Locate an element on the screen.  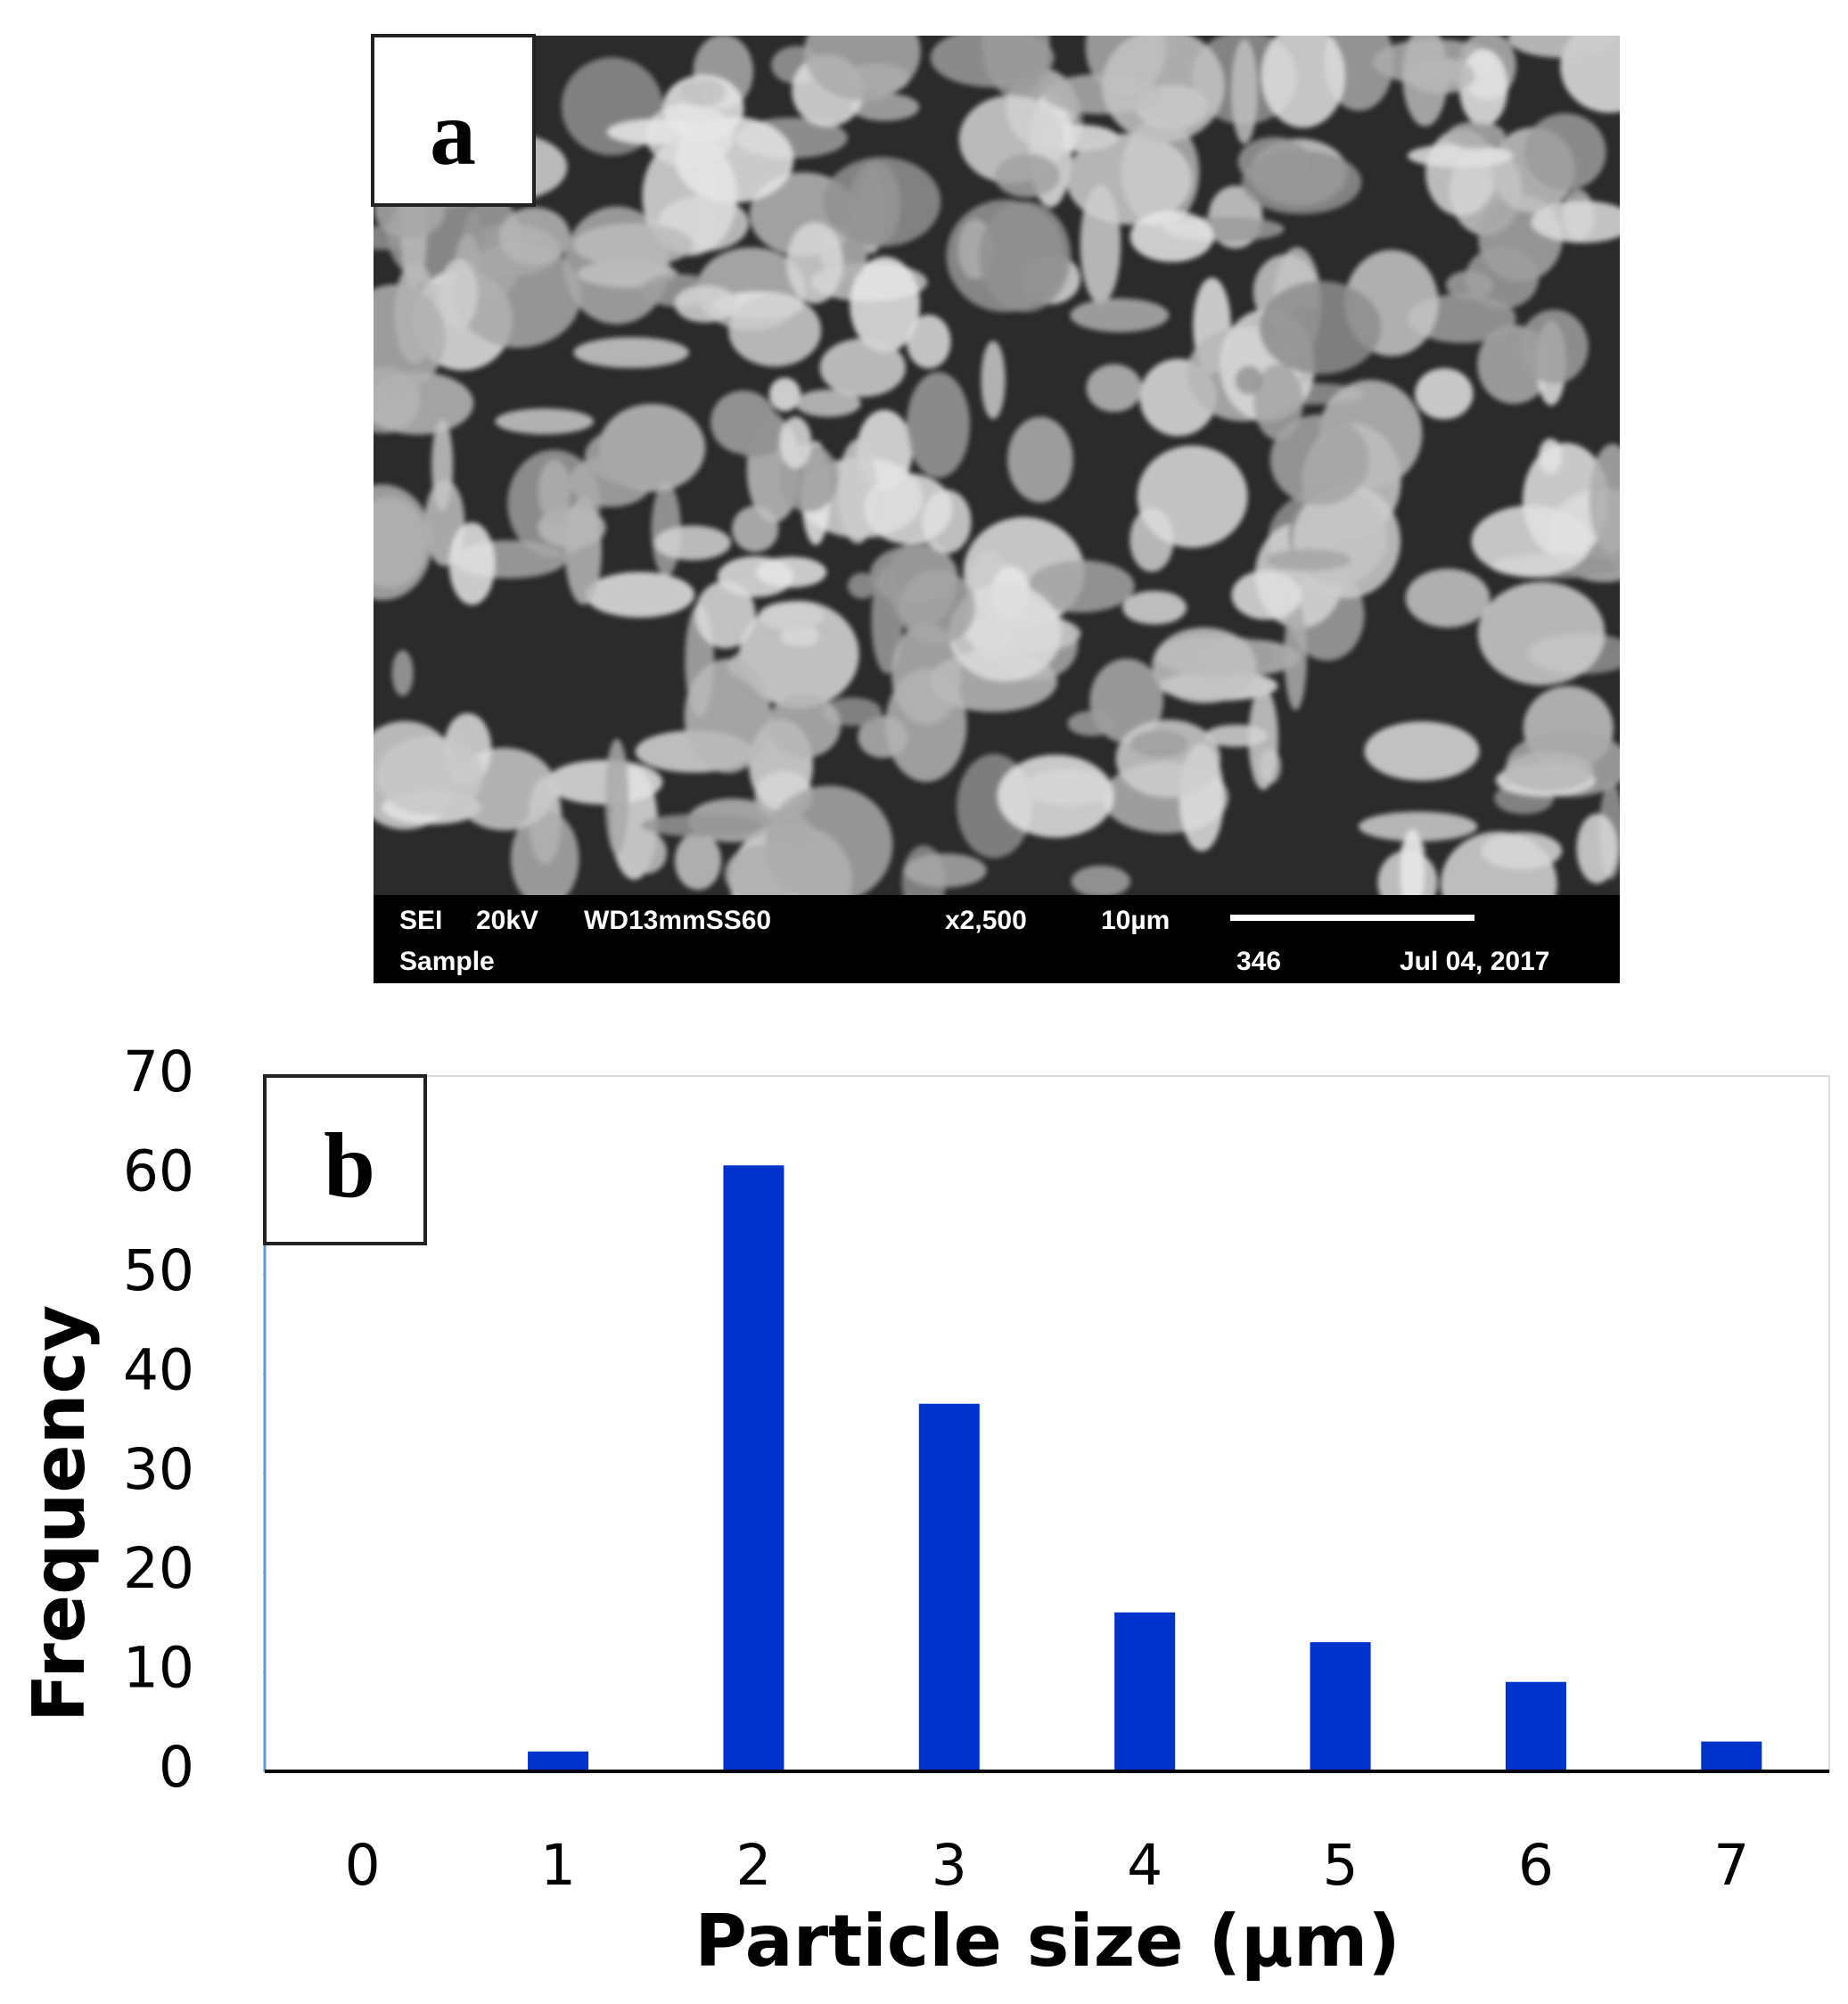
y-tick-label: 40 is located at coordinates (158, 1369).